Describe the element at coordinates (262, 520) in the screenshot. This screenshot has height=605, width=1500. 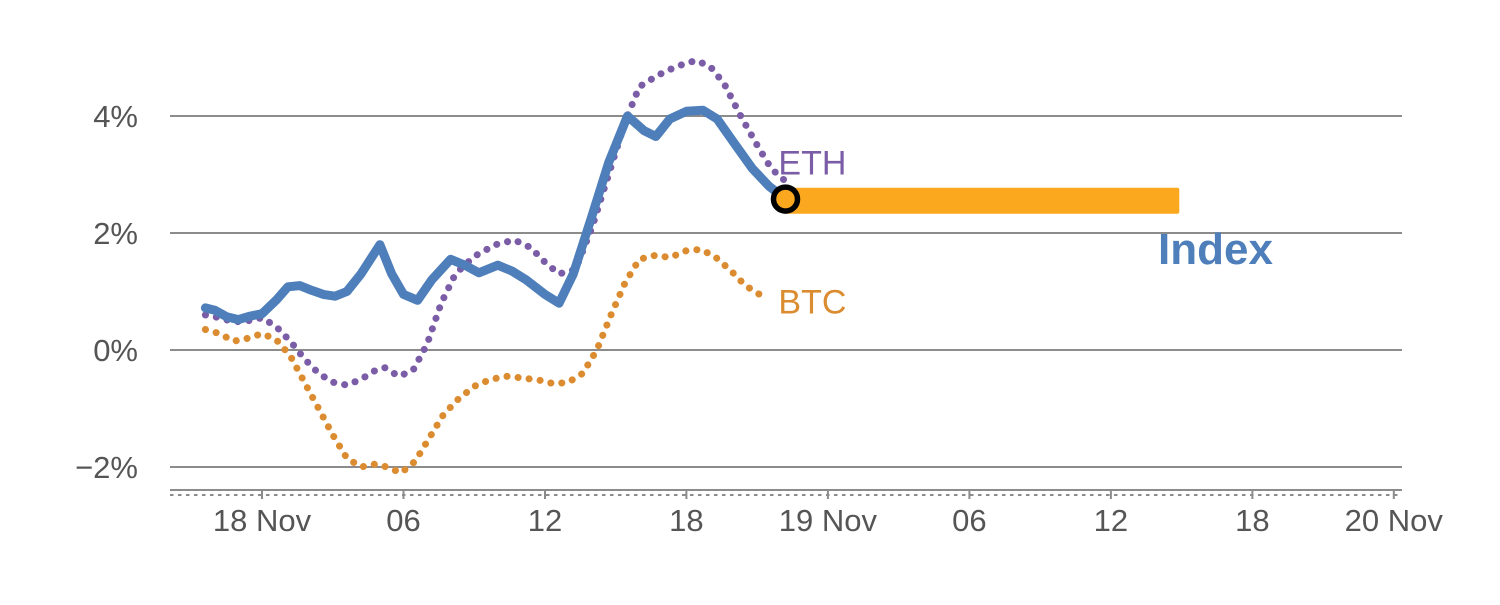
I see `x-tick-label: 18 Nov` at that location.